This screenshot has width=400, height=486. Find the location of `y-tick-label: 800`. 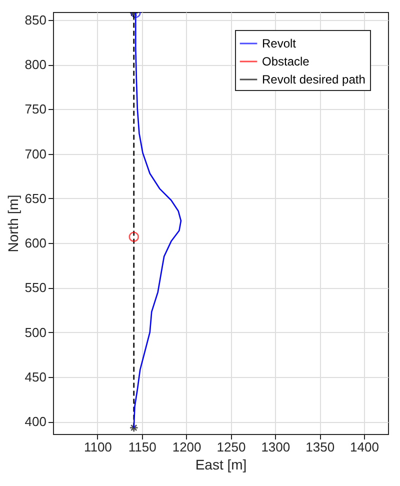

y-tick-label: 800 is located at coordinates (35, 64).